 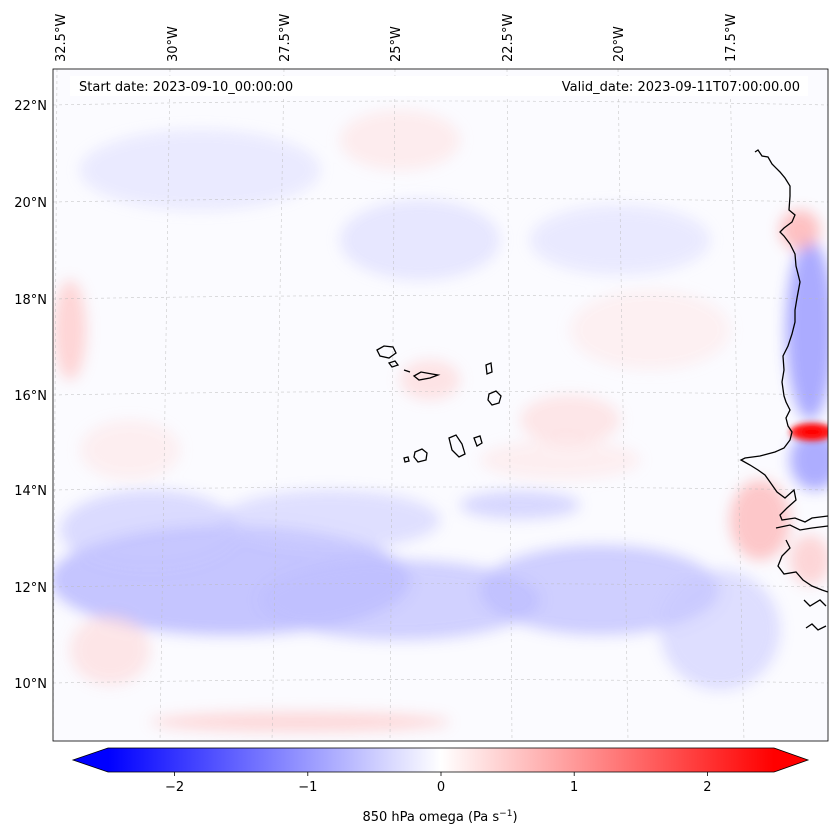 I want to click on lon-label: 27.5°W, so click(x=285, y=38).